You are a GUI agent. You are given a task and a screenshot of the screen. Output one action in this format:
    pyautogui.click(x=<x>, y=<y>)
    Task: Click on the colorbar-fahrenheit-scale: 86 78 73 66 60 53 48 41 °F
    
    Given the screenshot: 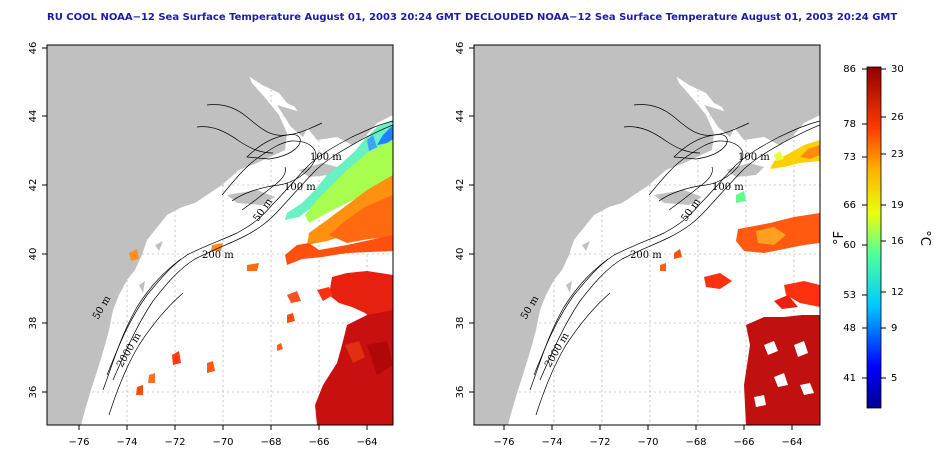 What is the action you would take?
    pyautogui.click(x=849, y=224)
    